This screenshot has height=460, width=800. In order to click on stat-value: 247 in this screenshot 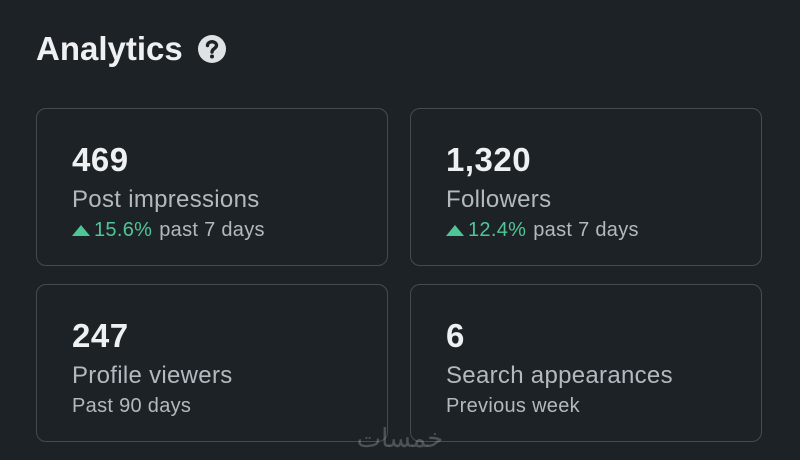, I will do `click(100, 335)`.